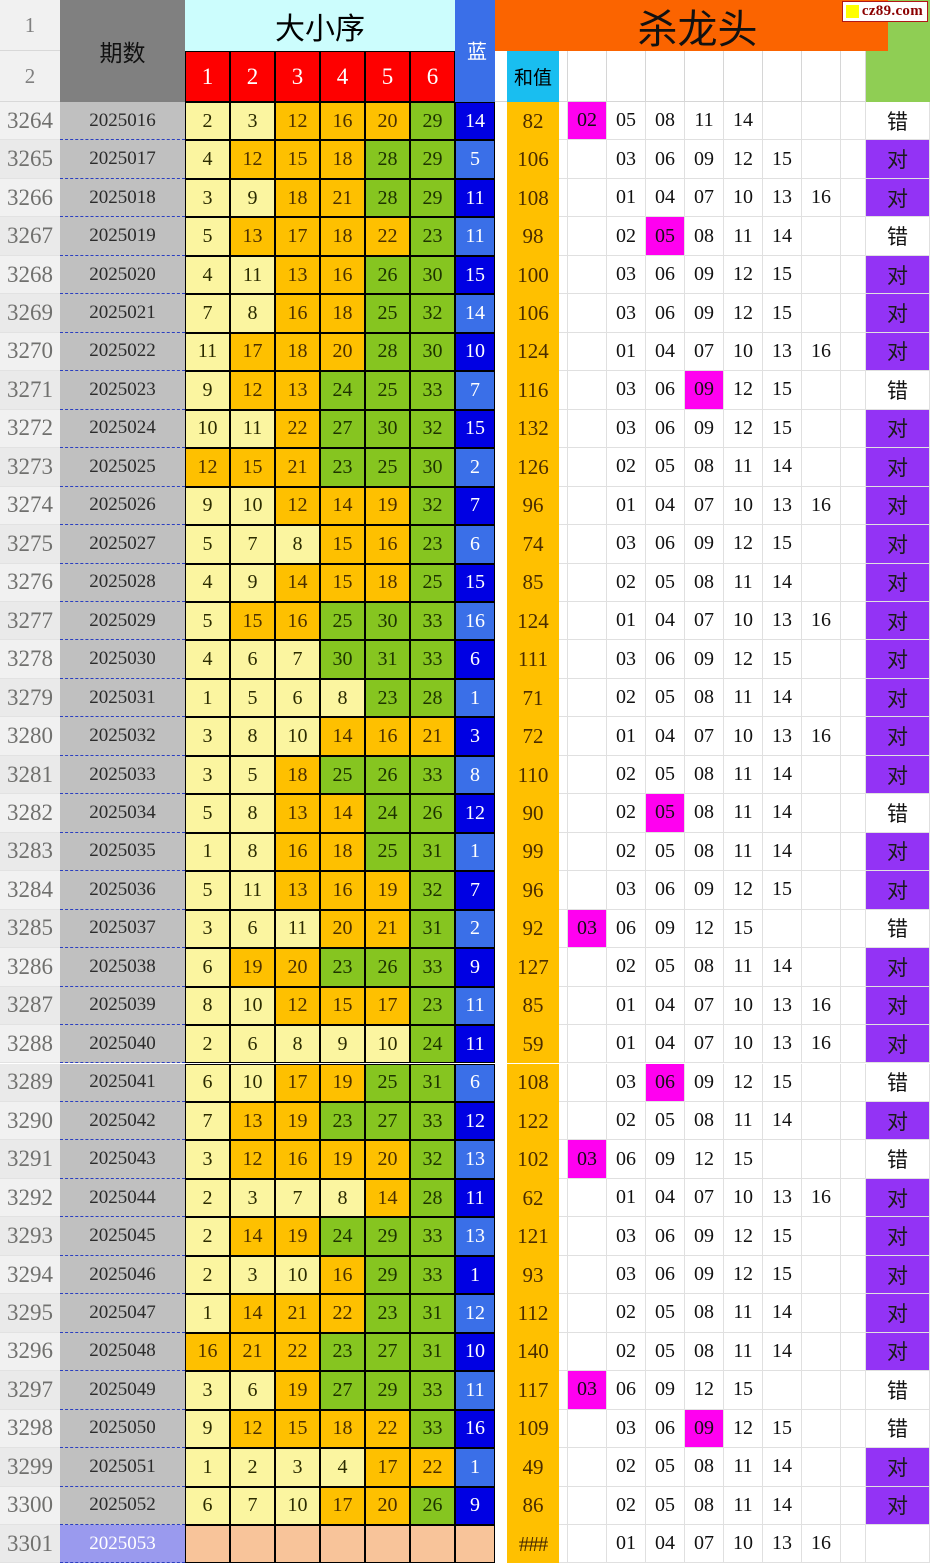 This screenshot has height=1563, width=930. Describe the element at coordinates (207, 506) in the screenshot. I see `ball-cell-1: 9` at that location.